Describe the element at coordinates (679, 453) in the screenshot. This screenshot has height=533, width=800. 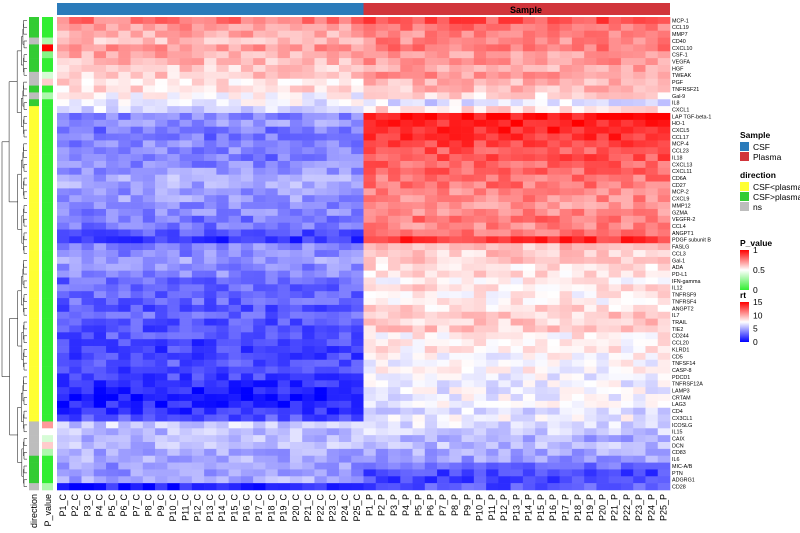
I see `row-label: CD83` at that location.